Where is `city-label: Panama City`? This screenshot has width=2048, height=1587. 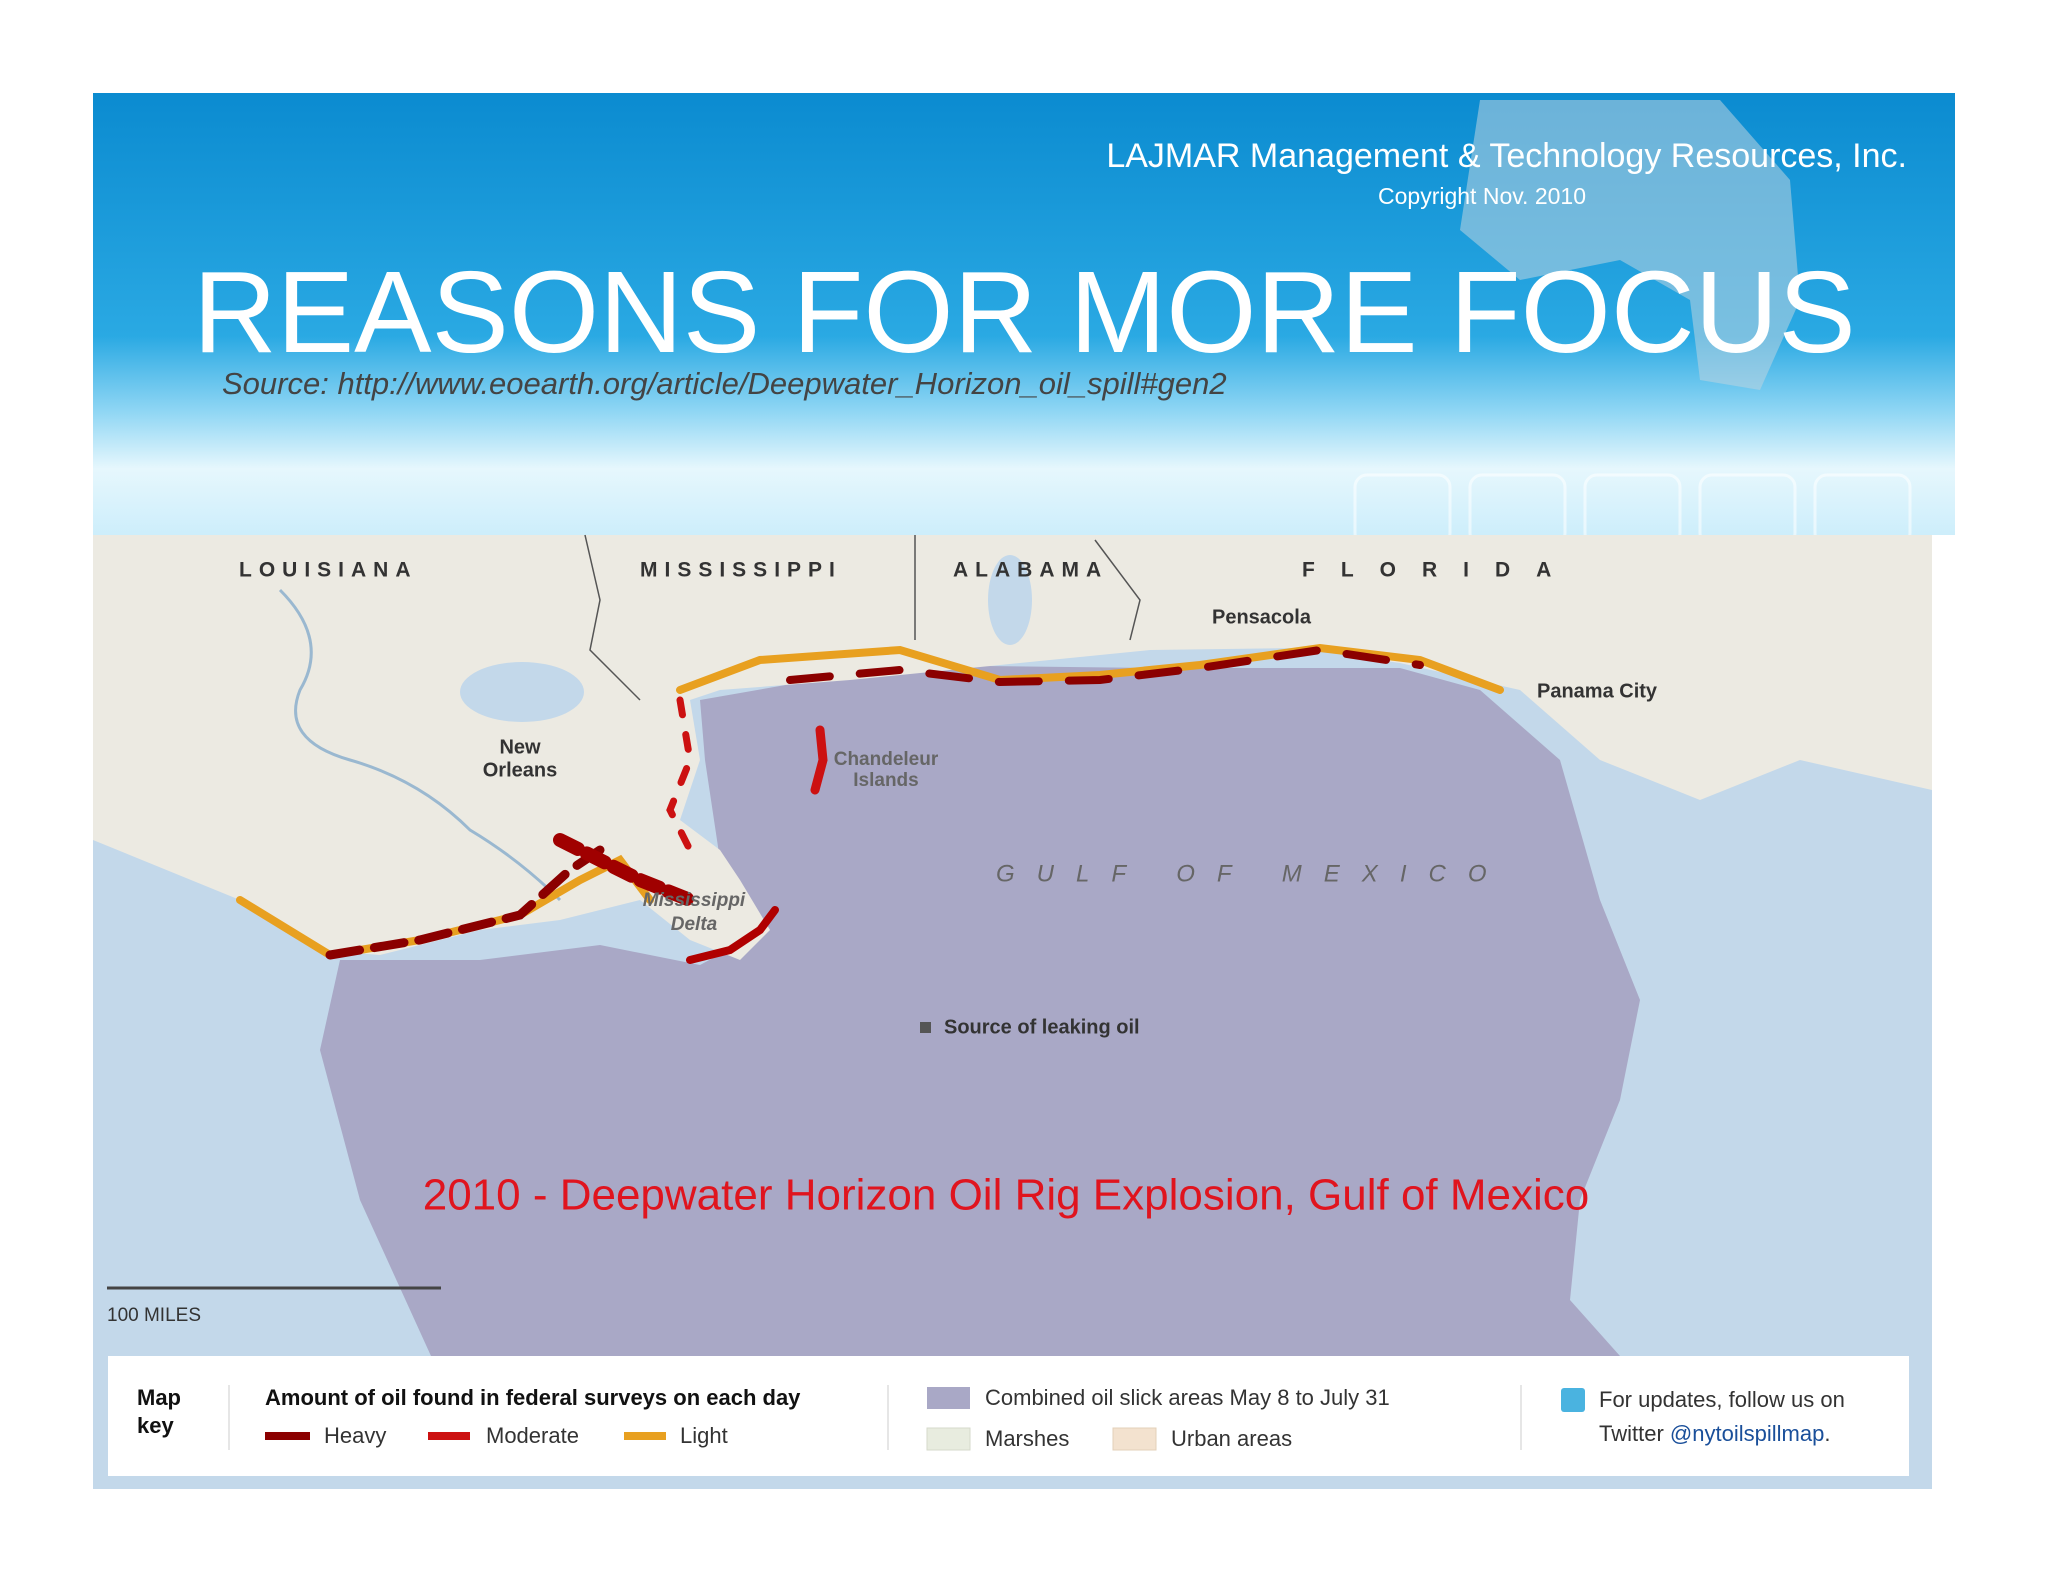
city-label: Panama City is located at coordinates (1597, 691).